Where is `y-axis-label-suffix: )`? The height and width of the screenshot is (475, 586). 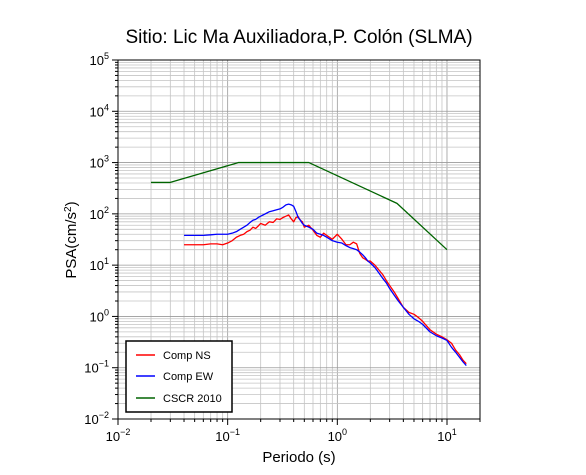
y-axis-label-suffix: ) is located at coordinates (71, 203).